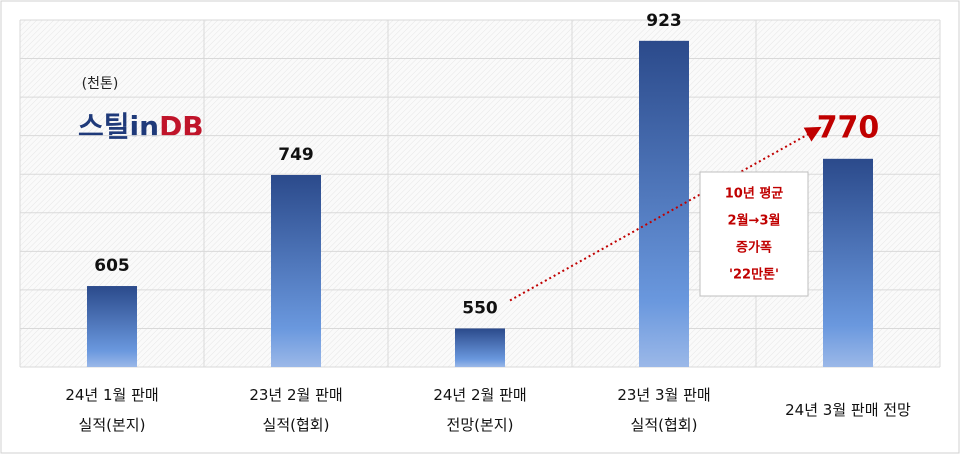 Image resolution: width=960 pixels, height=458 pixels. What do you see at coordinates (848, 410) in the screenshot?
I see `x-tick-label: 24년 3월 판매 전망` at bounding box center [848, 410].